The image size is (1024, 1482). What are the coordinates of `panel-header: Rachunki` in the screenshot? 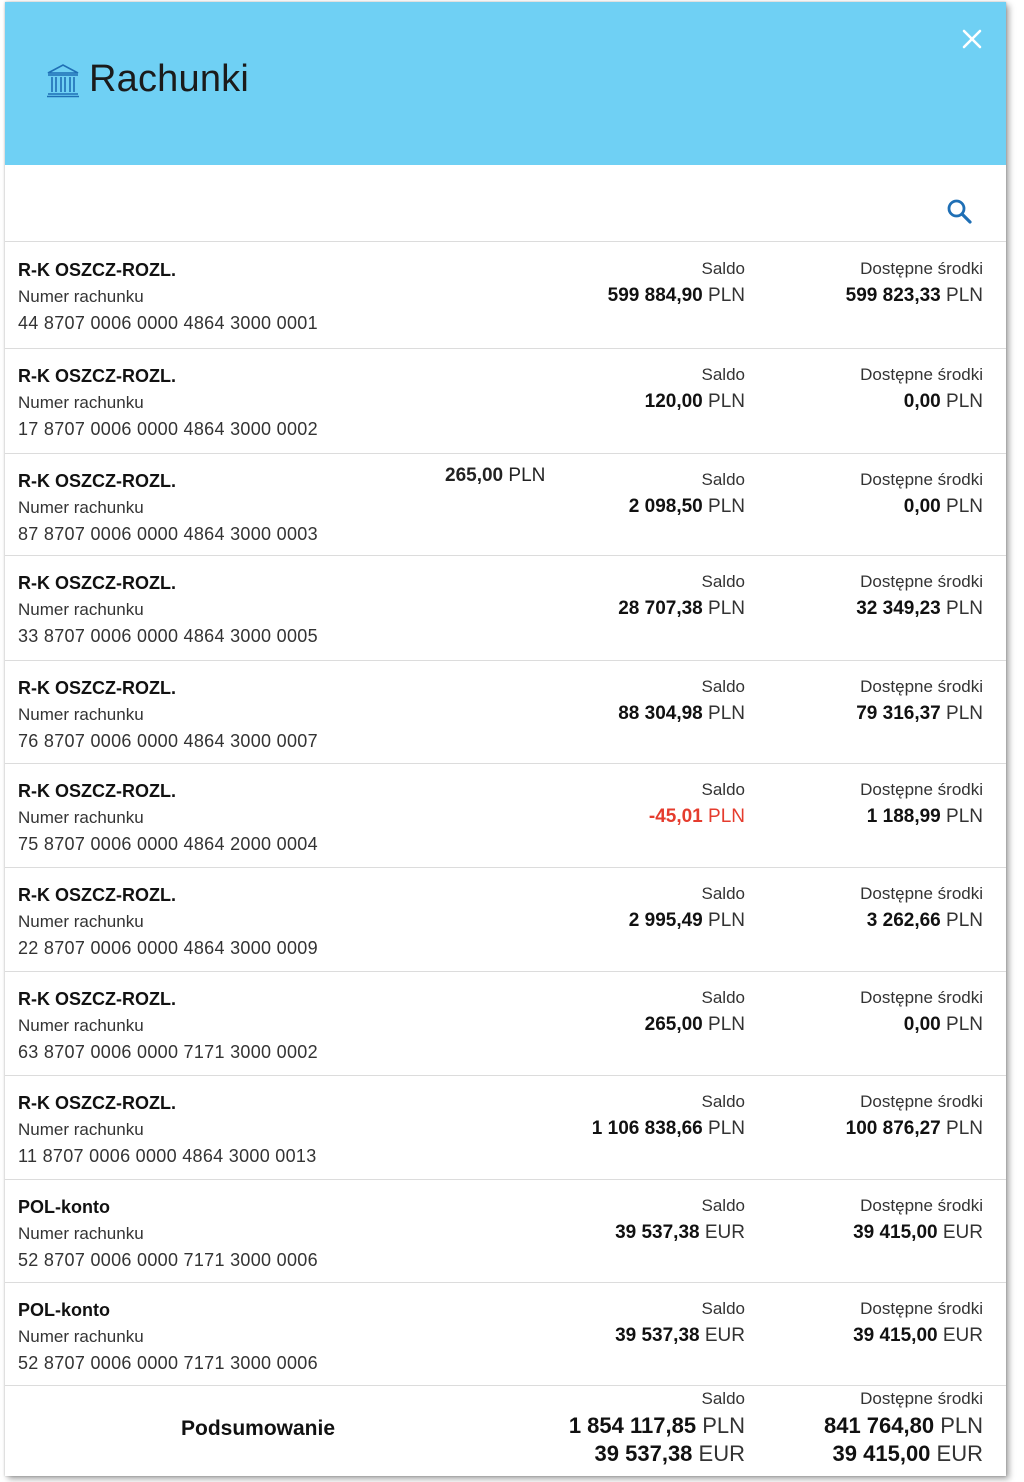 It's located at (505, 83).